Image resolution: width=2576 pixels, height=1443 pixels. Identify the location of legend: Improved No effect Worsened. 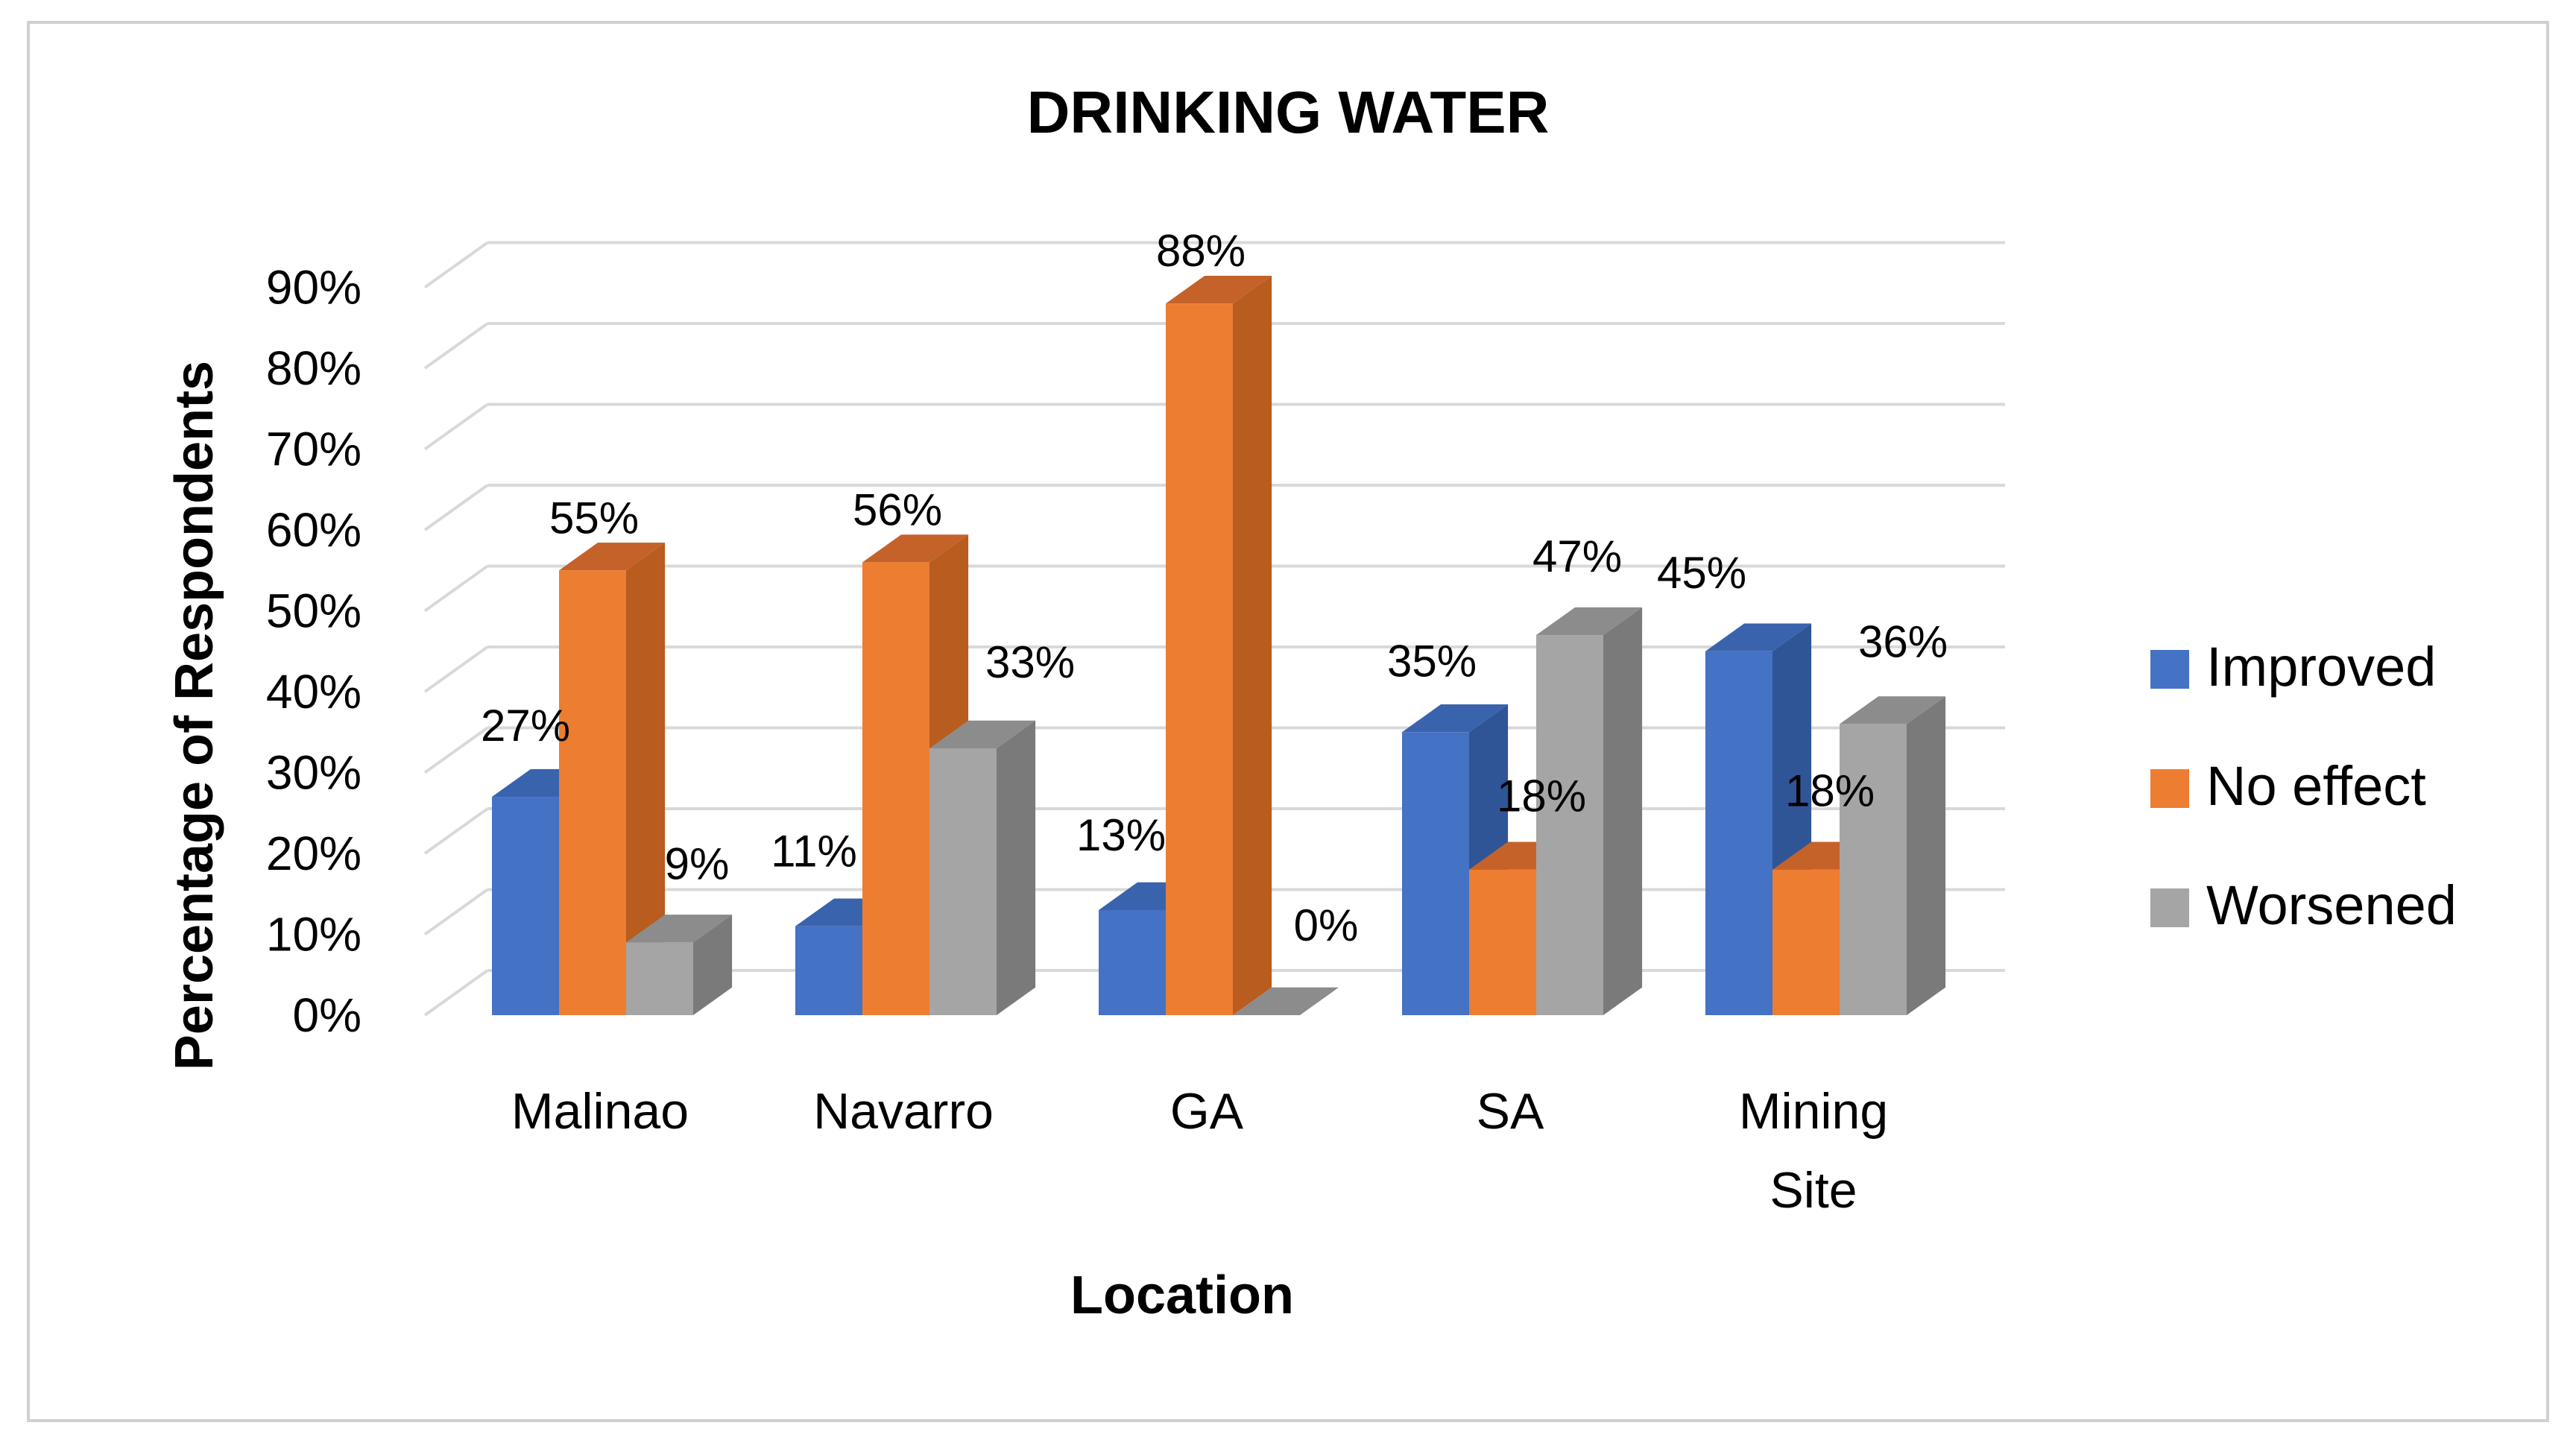
(2303, 786).